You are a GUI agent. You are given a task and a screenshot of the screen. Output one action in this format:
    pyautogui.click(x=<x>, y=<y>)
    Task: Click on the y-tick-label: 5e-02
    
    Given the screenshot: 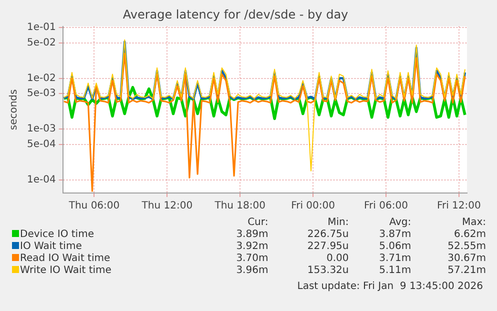 What is the action you would take?
    pyautogui.click(x=41, y=42)
    